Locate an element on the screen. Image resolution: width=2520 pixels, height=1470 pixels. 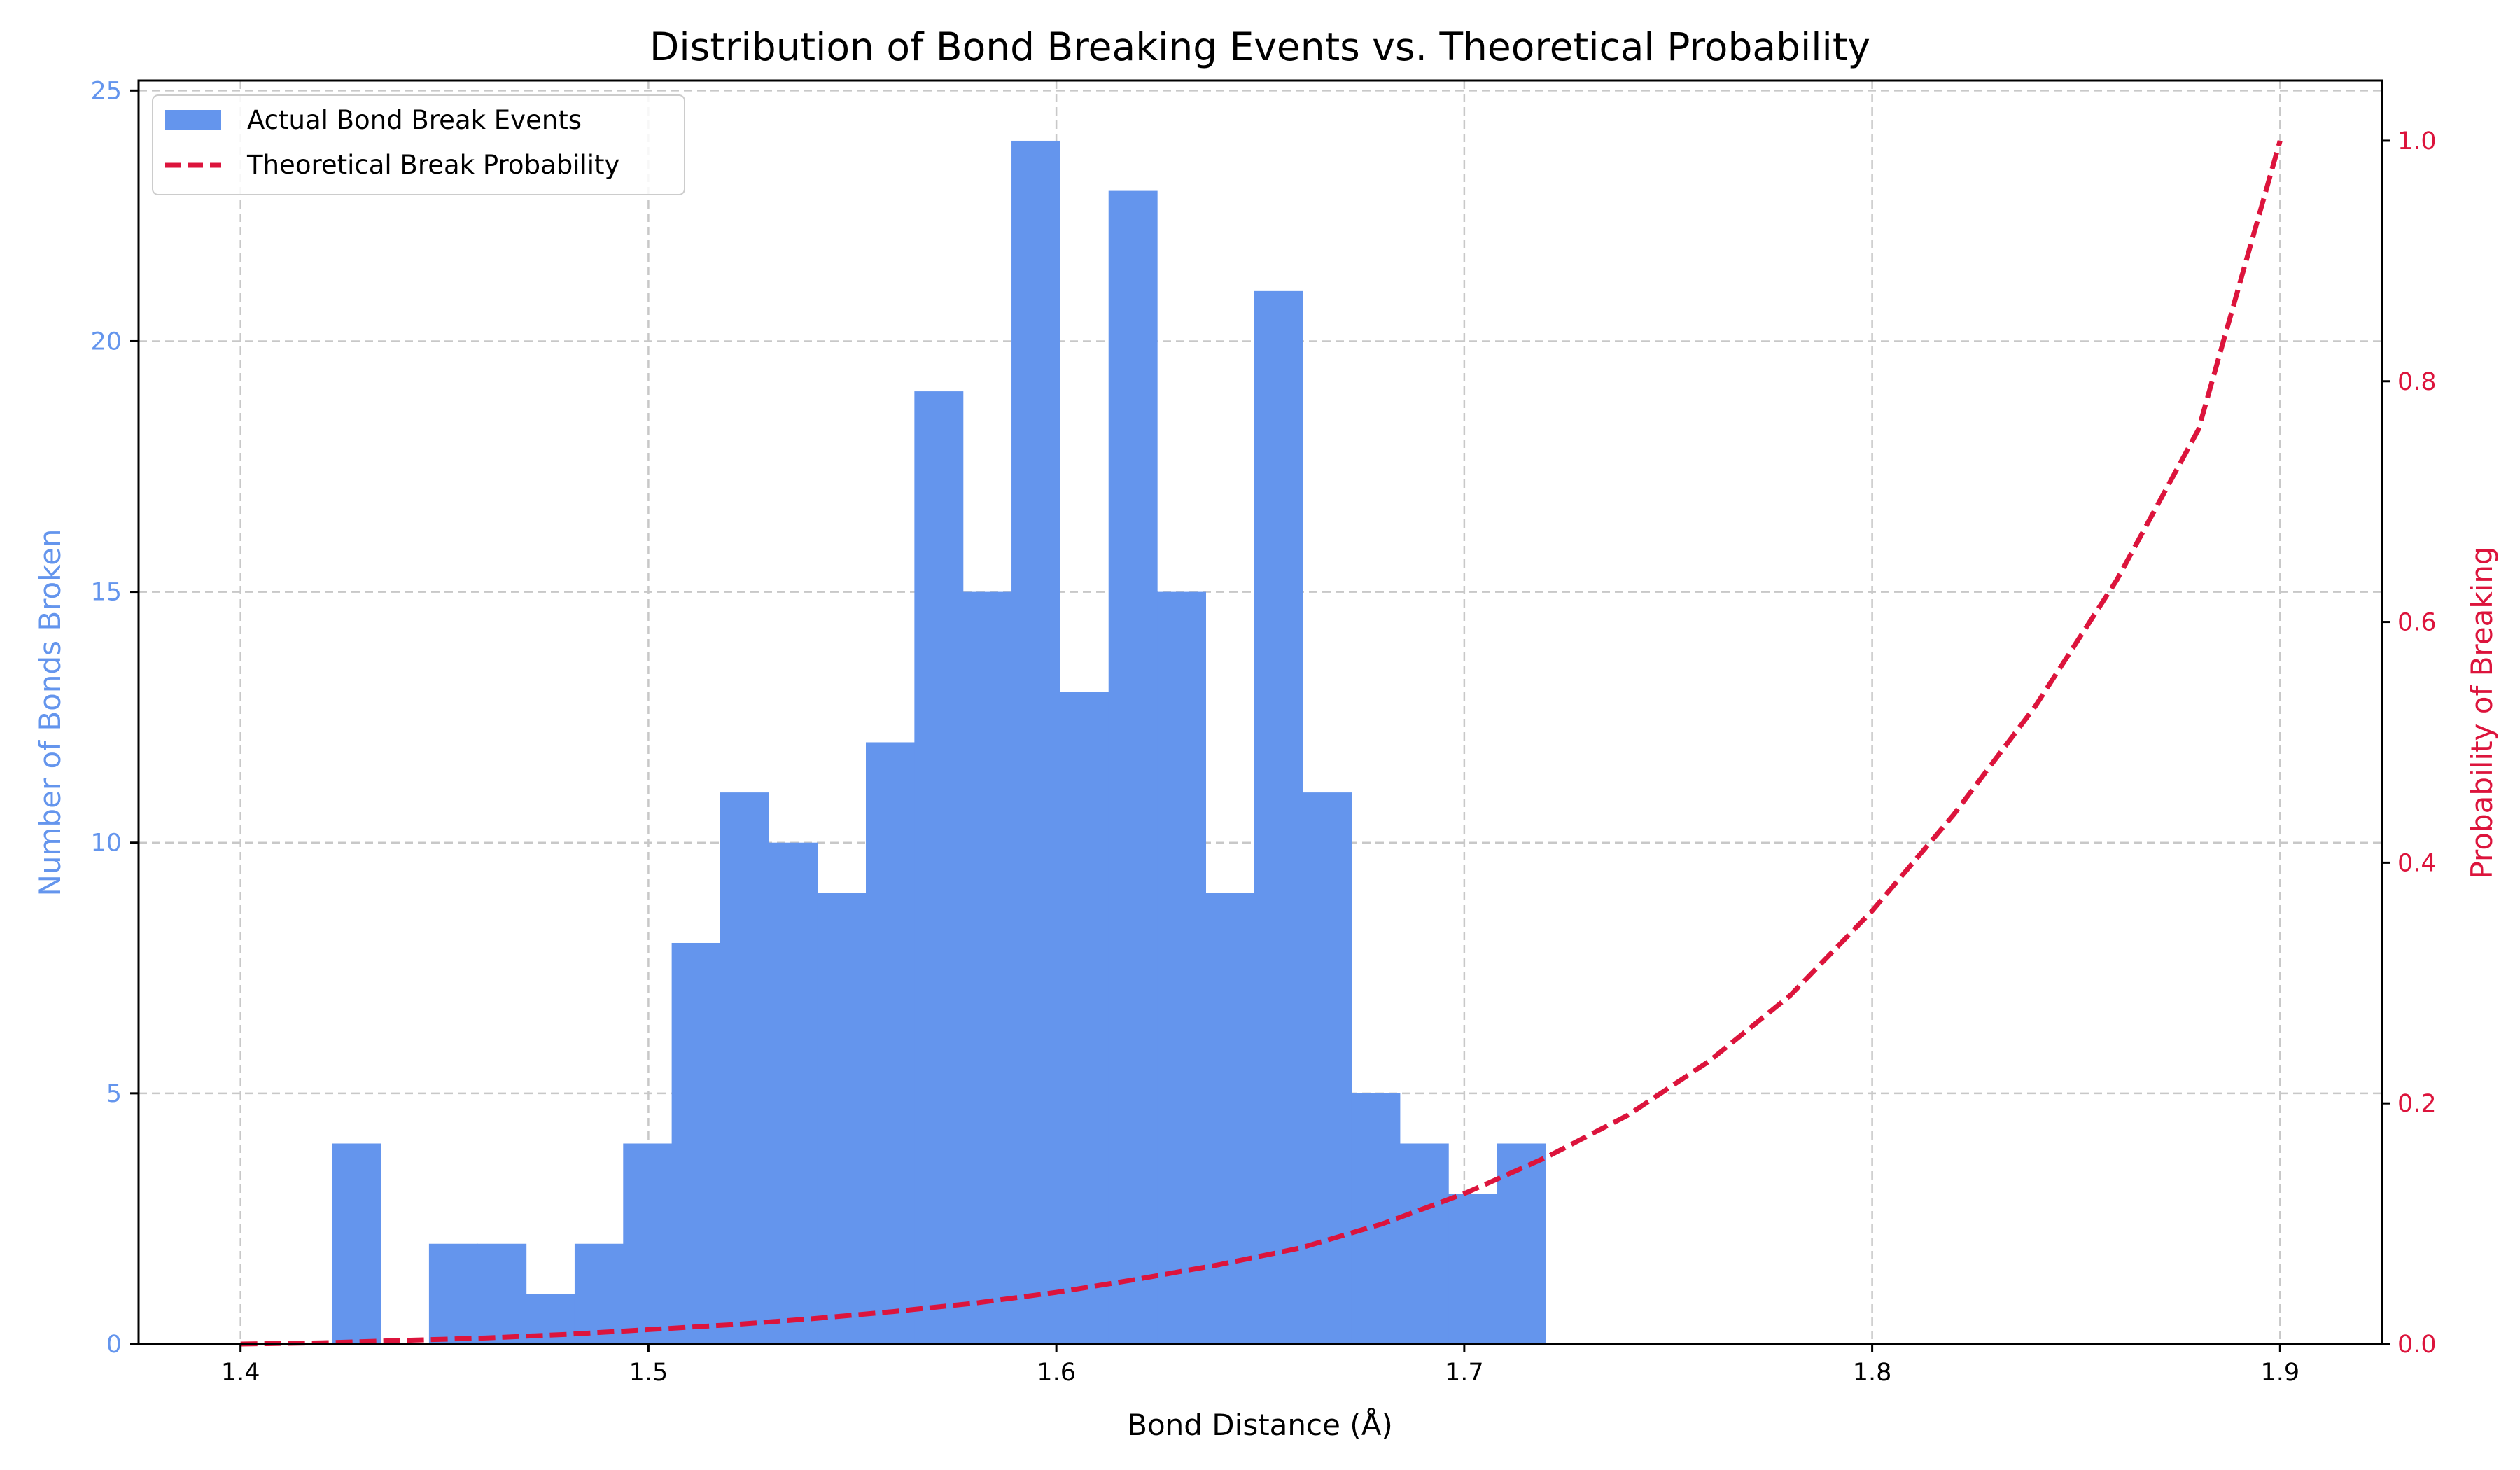
y-right-axis-label: Probability of Breaking is located at coordinates (2482, 712).